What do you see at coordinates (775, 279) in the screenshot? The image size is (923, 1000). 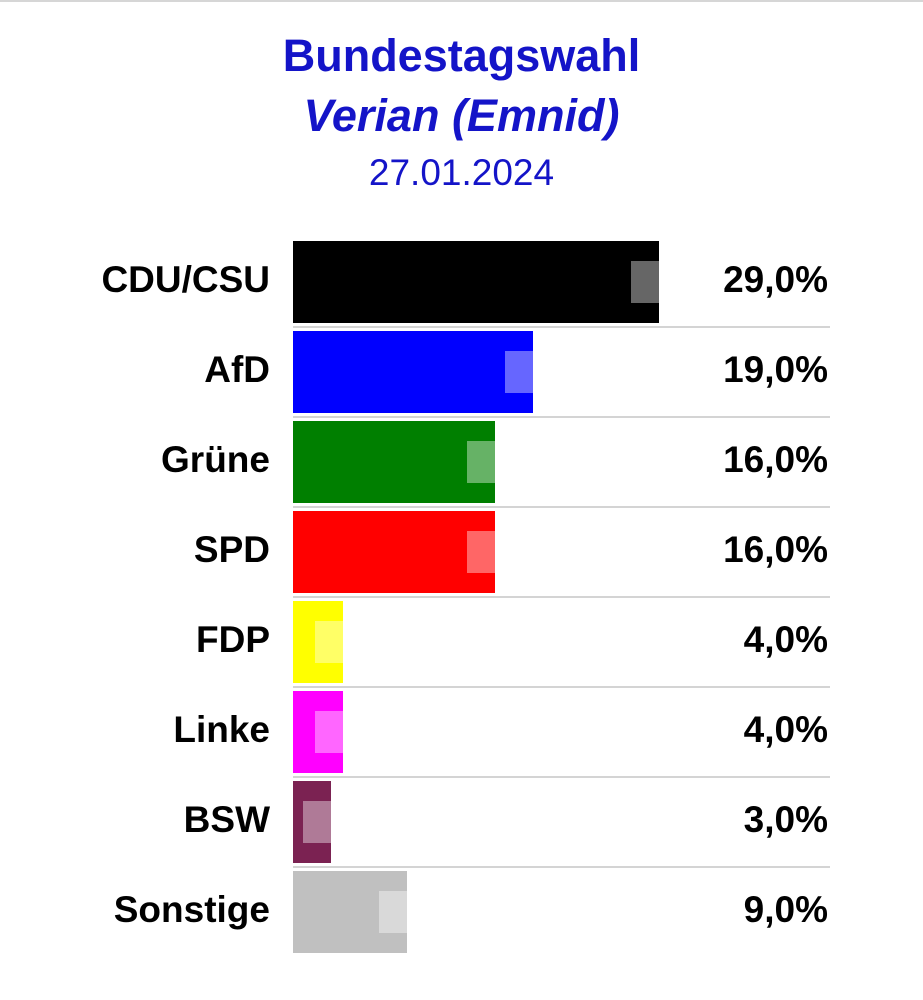 I see `value-label: 29,0%` at bounding box center [775, 279].